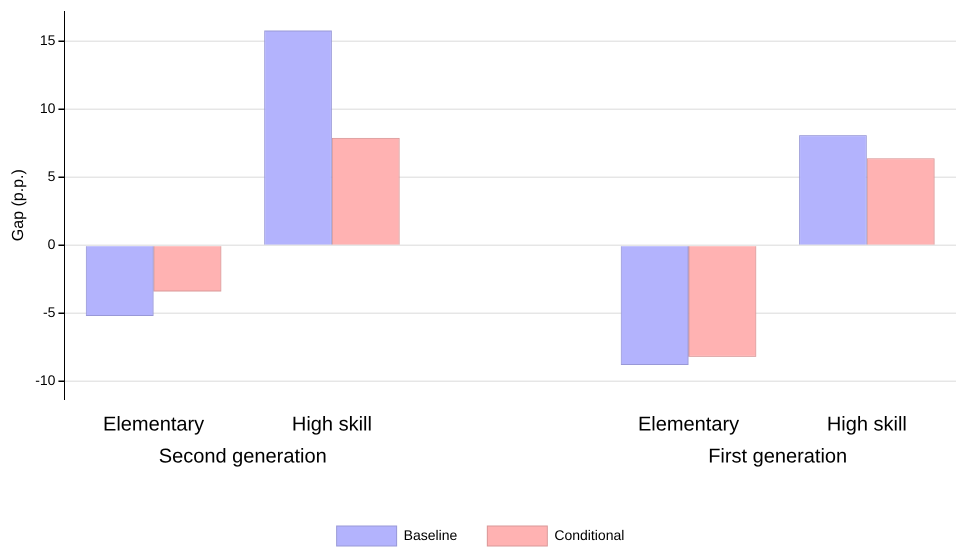  I want to click on legend-label: Conditional, so click(589, 534).